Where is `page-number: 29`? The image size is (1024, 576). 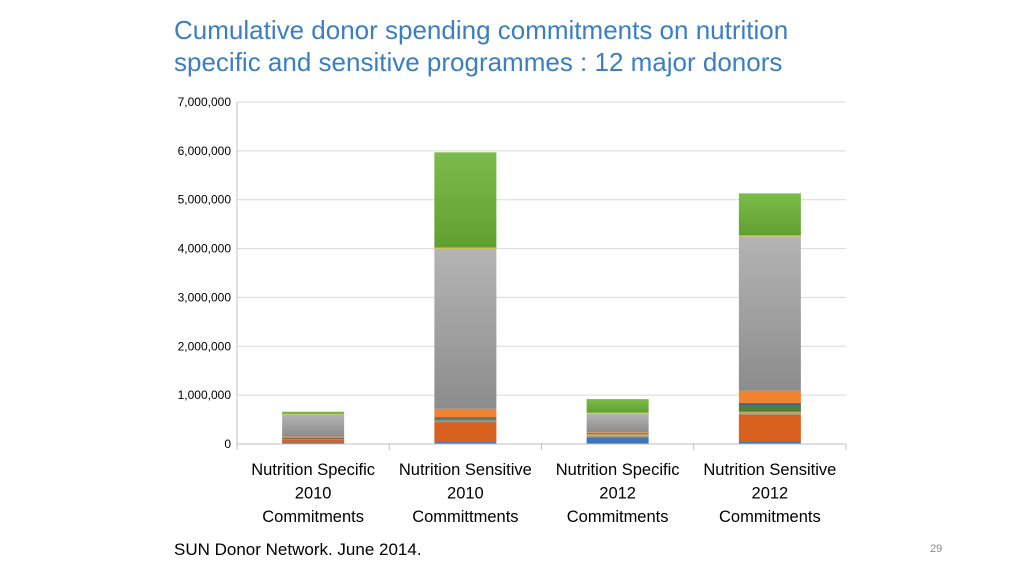
page-number: 29 is located at coordinates (936, 549).